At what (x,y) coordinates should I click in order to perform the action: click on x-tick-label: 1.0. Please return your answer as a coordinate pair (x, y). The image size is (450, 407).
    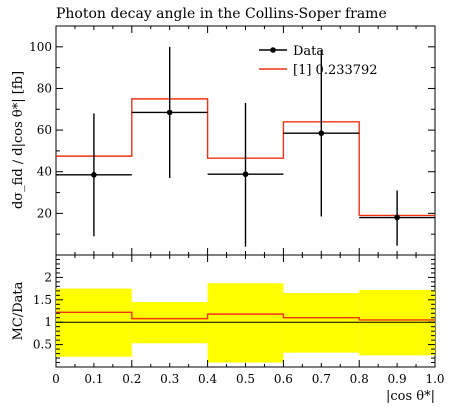
    Looking at the image, I should click on (434, 379).